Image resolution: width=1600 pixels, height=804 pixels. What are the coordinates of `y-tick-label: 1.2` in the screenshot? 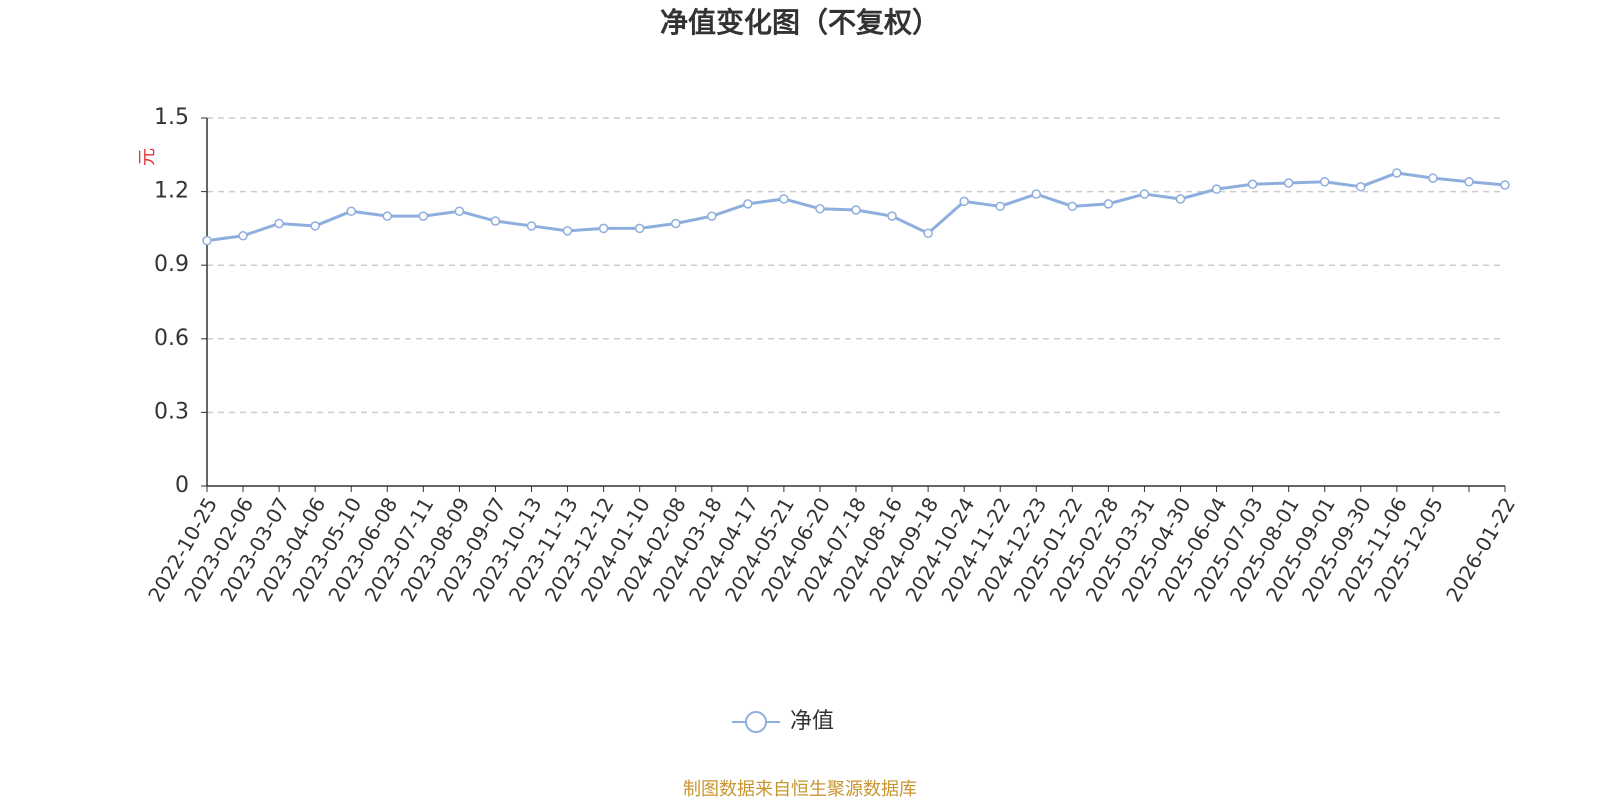 It's located at (171, 191).